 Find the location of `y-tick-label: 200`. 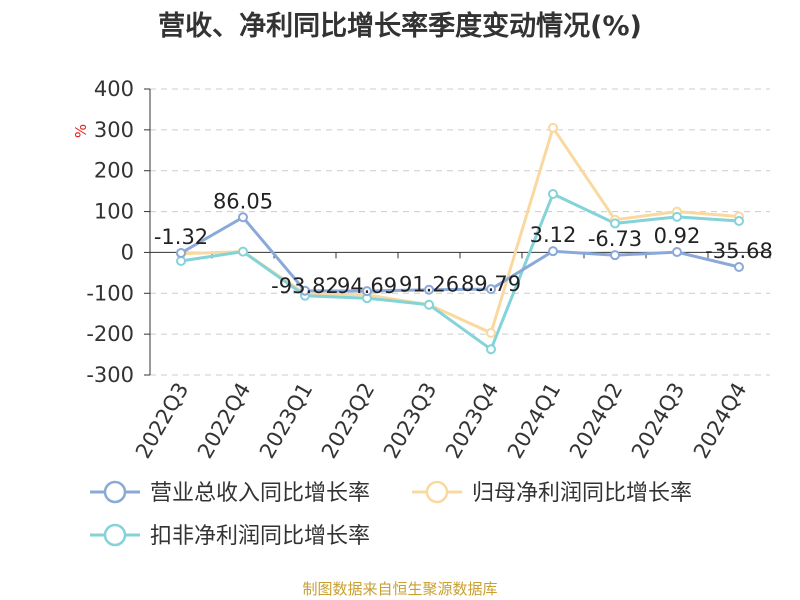

y-tick-label: 200 is located at coordinates (114, 171).